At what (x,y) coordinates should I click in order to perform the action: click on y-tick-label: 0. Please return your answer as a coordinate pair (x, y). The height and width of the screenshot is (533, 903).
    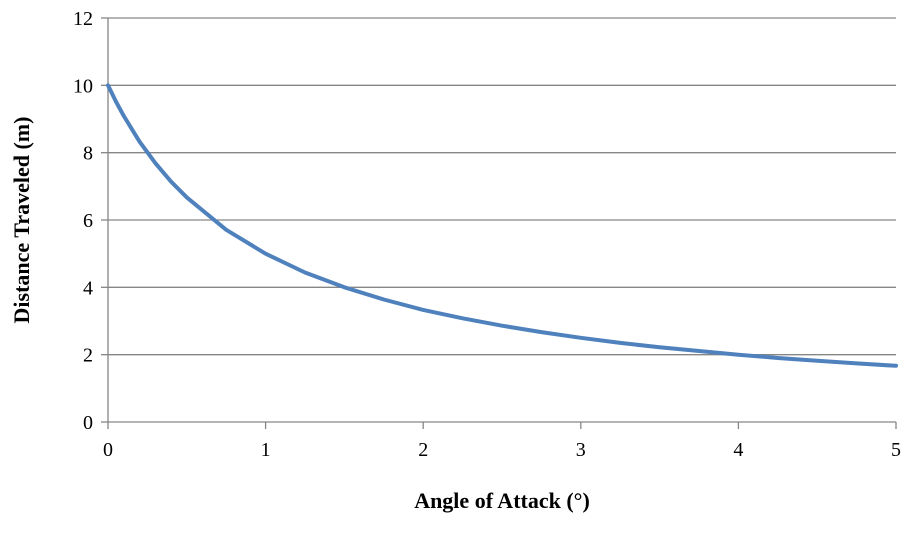
    Looking at the image, I should click on (88, 423).